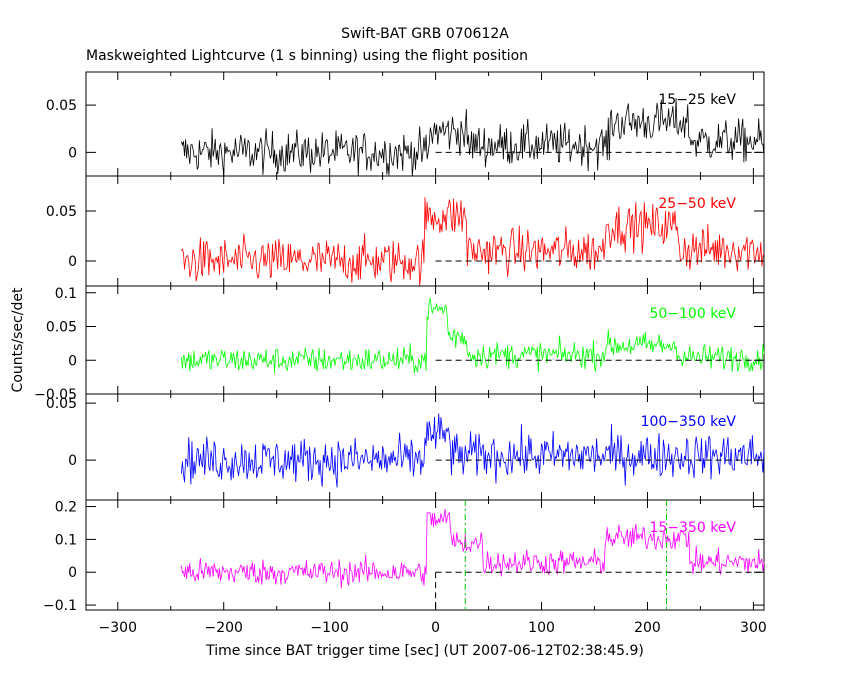 This screenshot has width=850, height=685. Describe the element at coordinates (697, 204) in the screenshot. I see `band-label-25-50: 25−50 keV` at that location.